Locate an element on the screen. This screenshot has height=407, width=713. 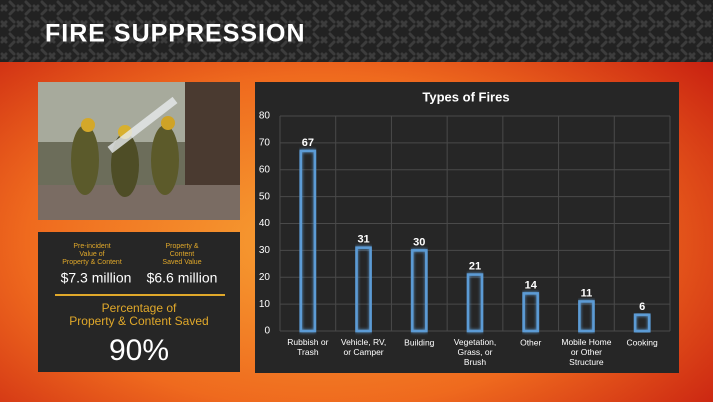
stat-value: $7.3 million is located at coordinates (96, 278).